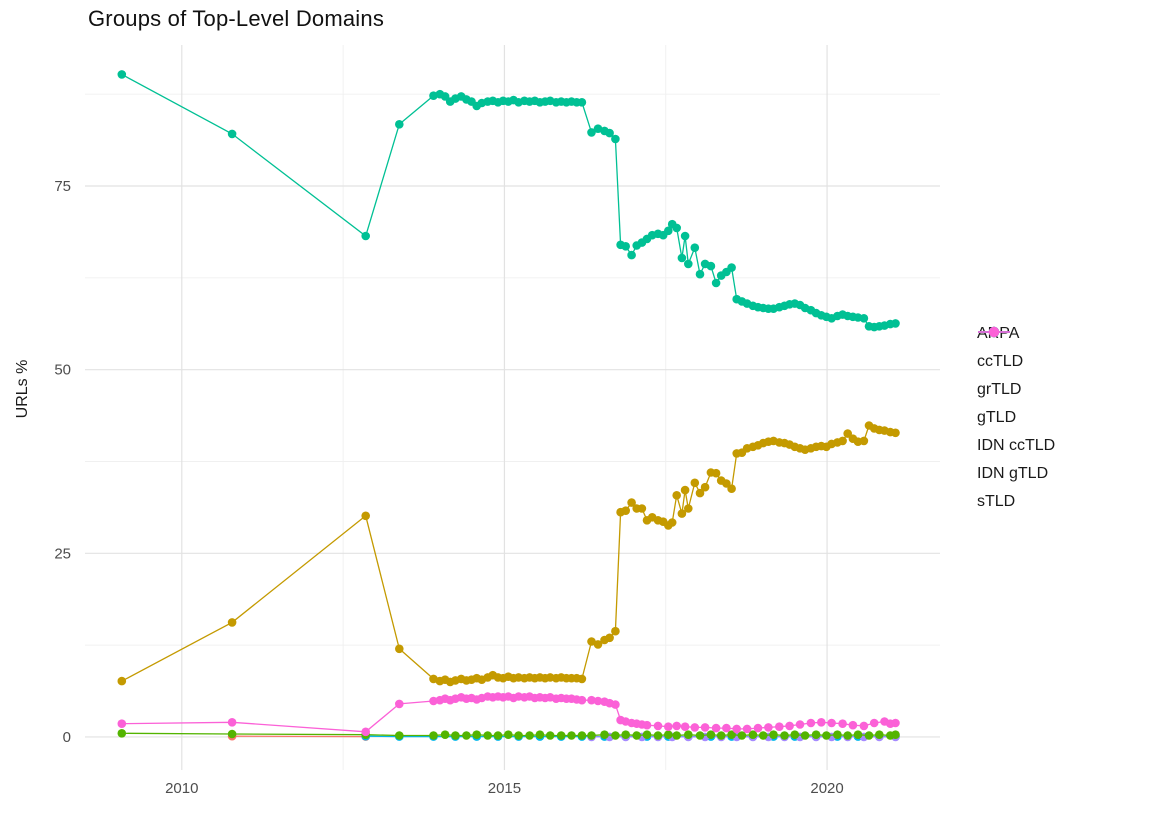 This screenshot has height=827, width=1164. Describe the element at coordinates (22, 389) in the screenshot. I see `y-axis-title: URLs %` at that location.